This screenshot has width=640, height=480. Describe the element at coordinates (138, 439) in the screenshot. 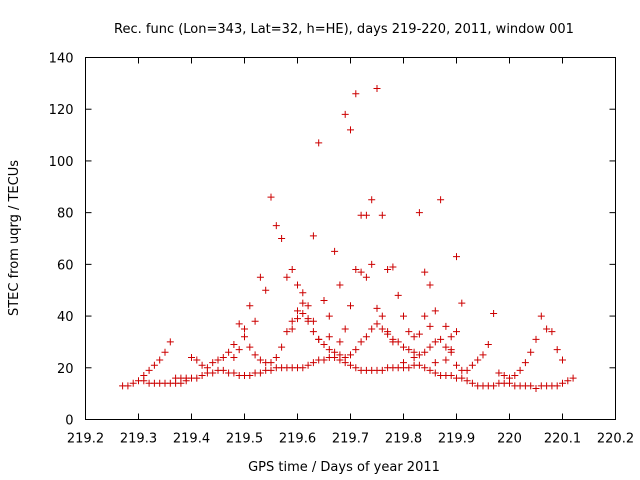

I see `x-tick-label: 219.3` at that location.